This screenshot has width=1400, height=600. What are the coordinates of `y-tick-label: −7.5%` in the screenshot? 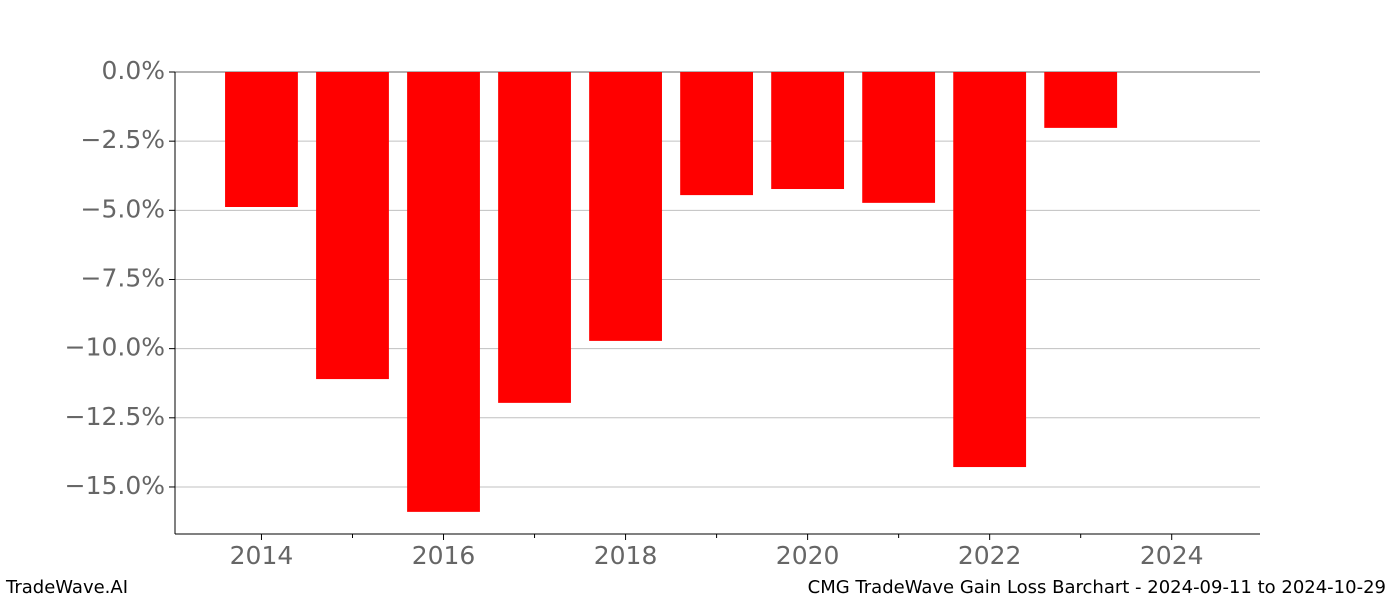 It's located at (123, 277).